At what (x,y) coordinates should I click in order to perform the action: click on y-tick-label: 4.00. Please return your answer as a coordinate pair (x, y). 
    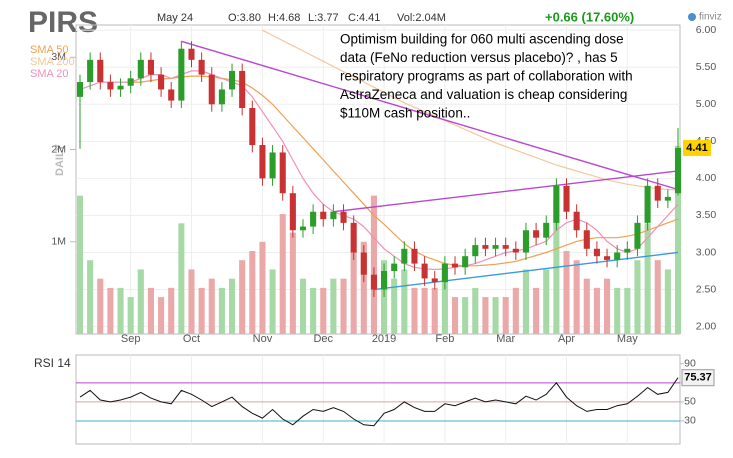
    Looking at the image, I should click on (706, 178).